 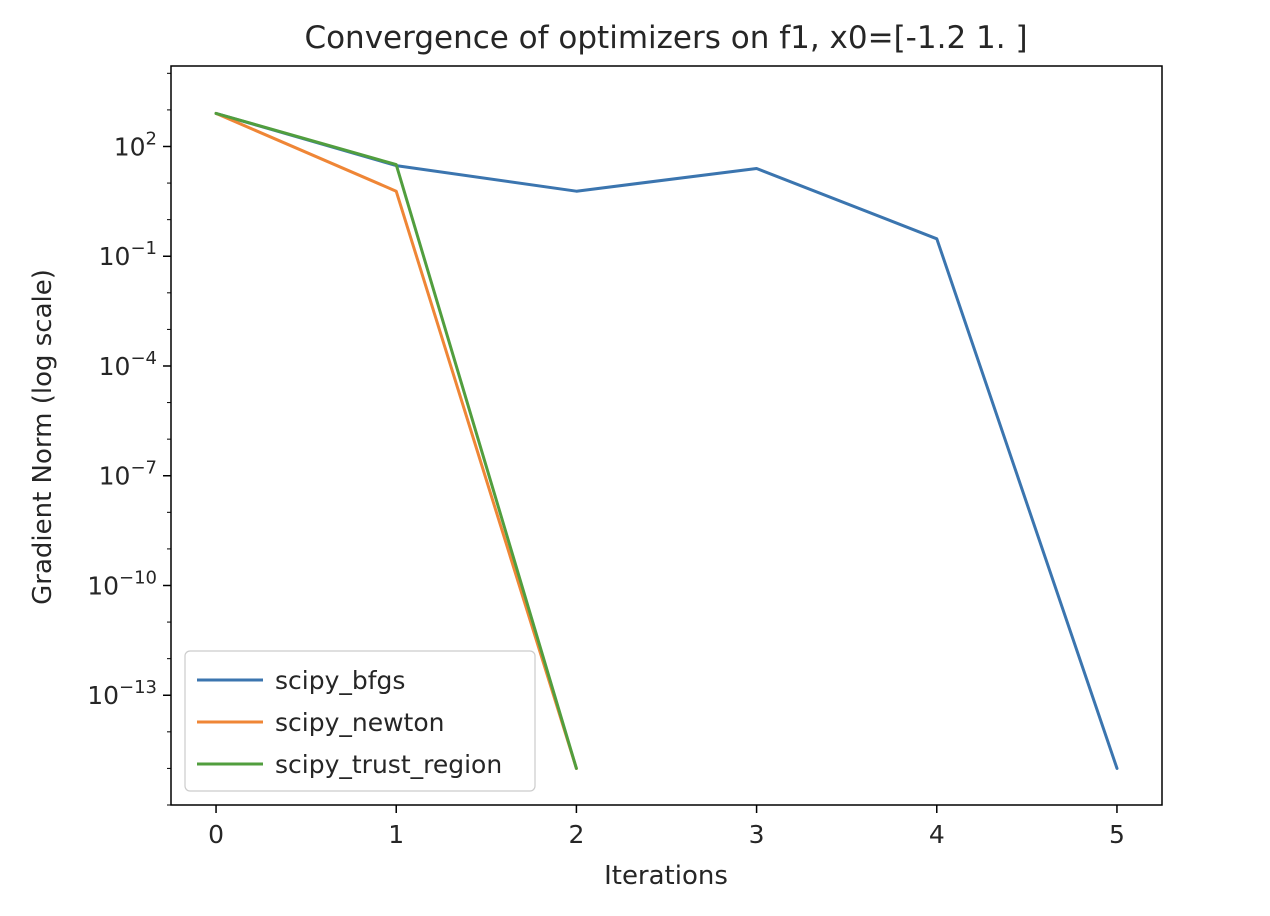 What do you see at coordinates (757, 834) in the screenshot?
I see `x-tick-label: 3` at bounding box center [757, 834].